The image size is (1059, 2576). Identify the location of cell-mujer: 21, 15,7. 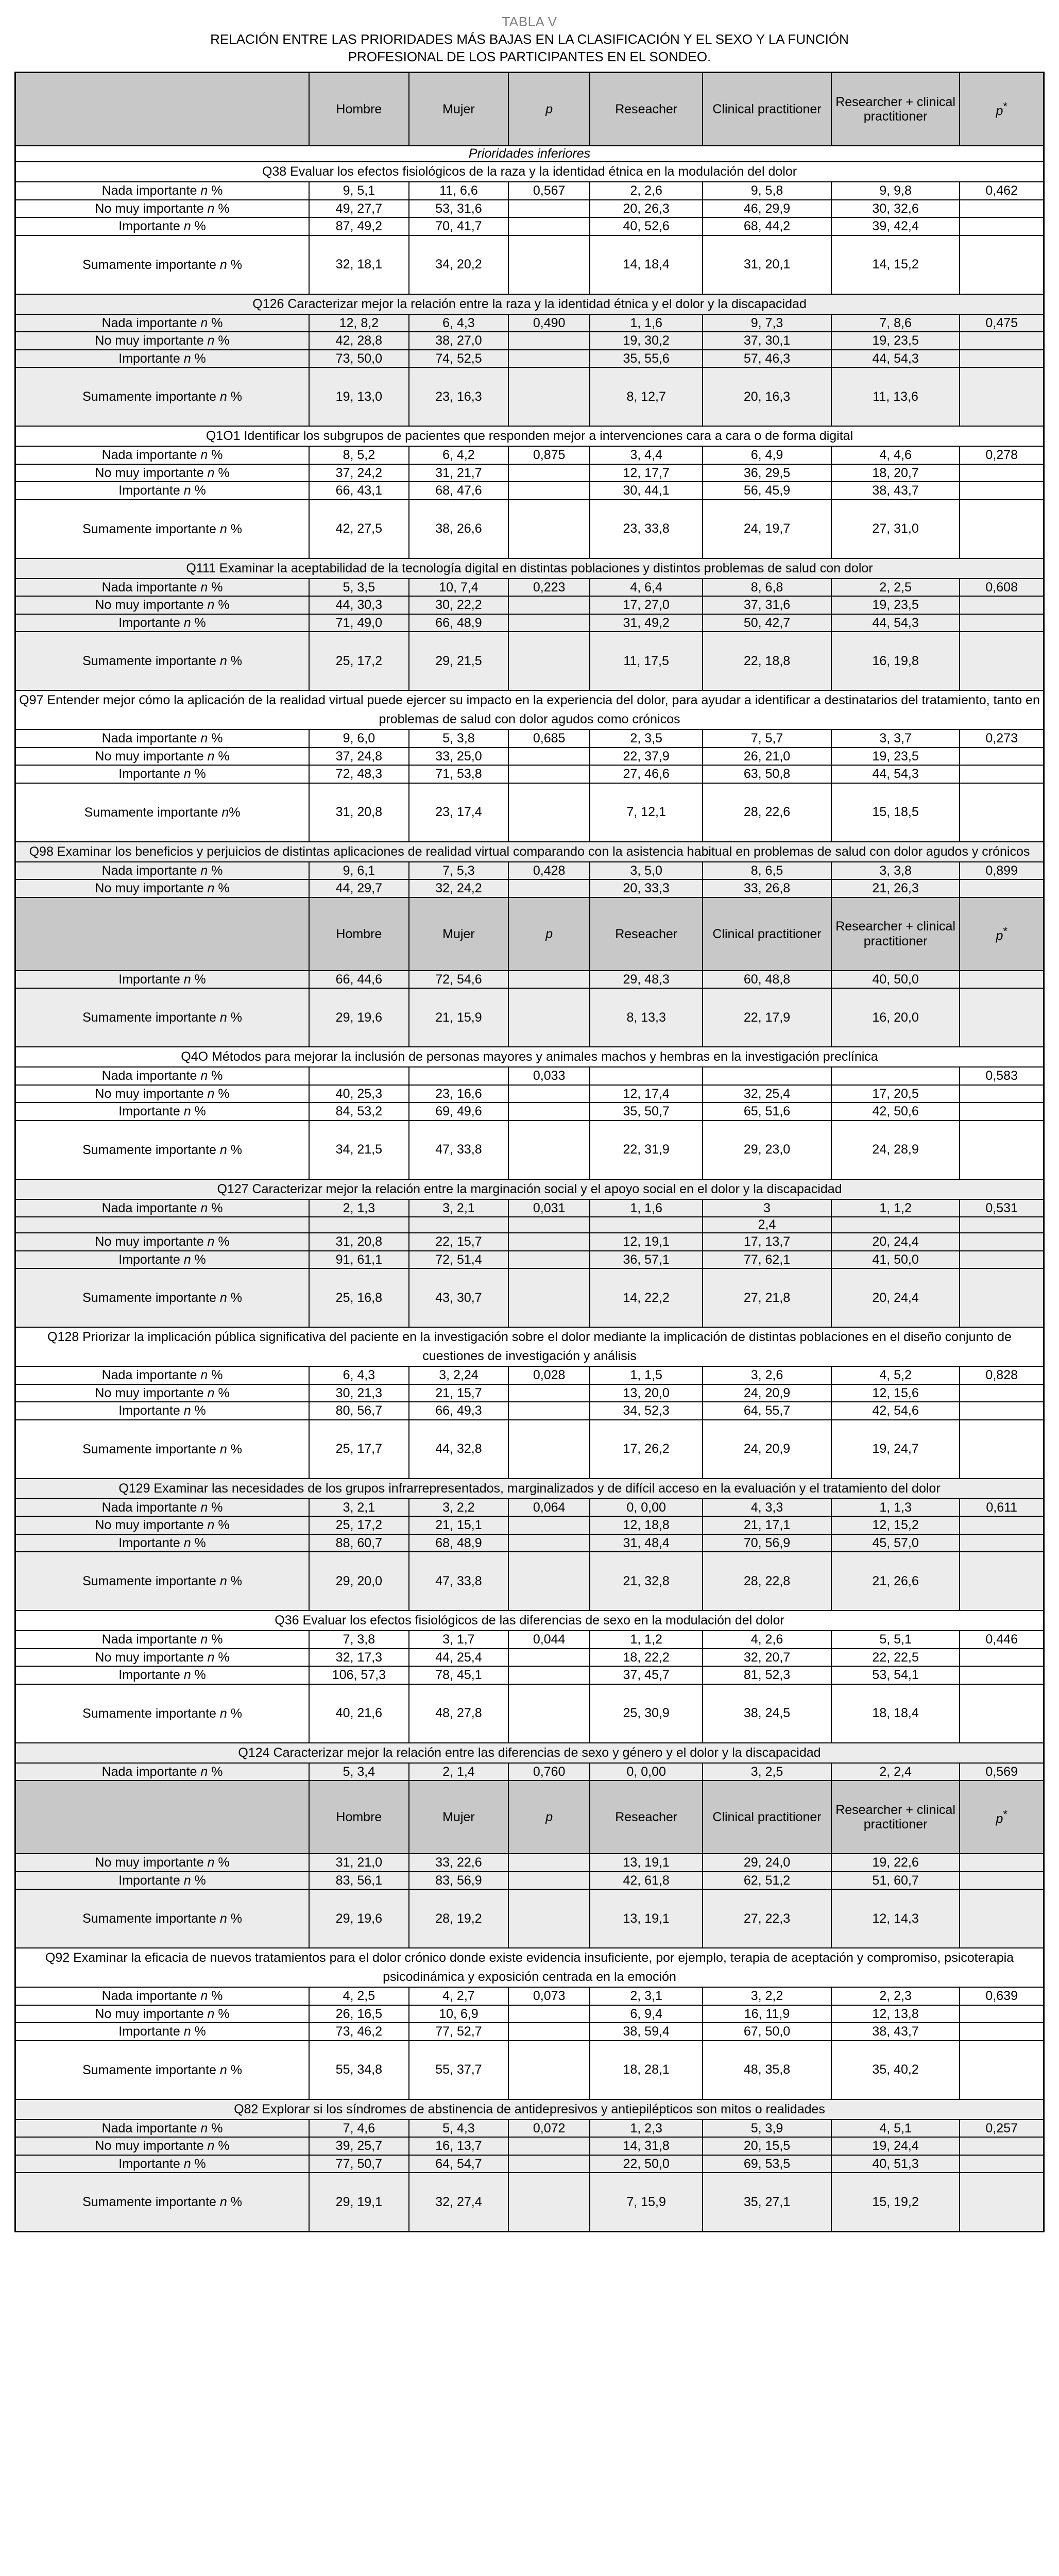
(458, 1393).